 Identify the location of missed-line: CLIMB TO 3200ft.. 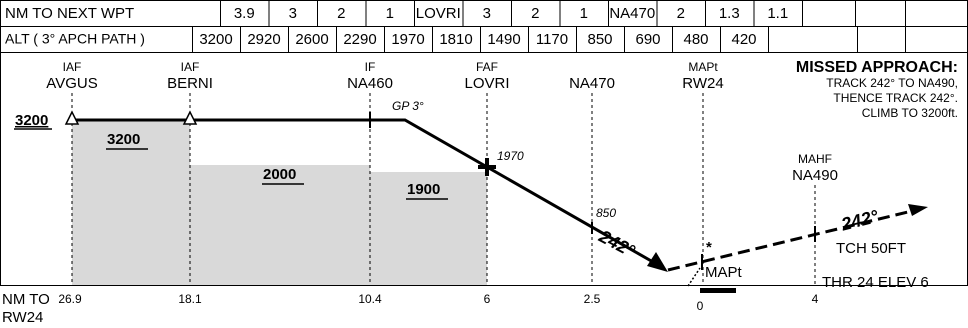
(910, 113).